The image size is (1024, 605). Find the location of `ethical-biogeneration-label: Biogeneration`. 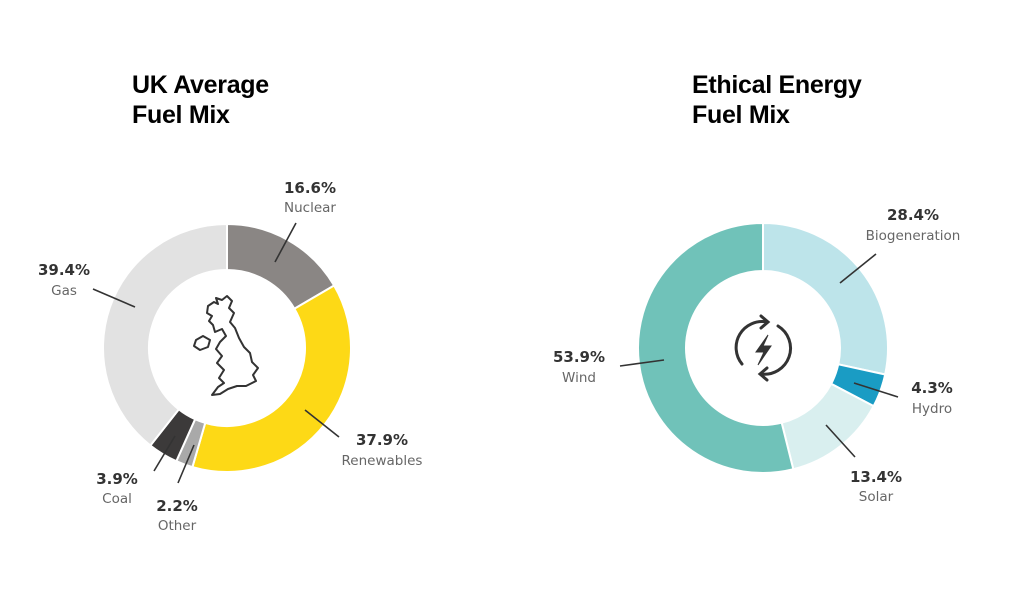

ethical-biogeneration-label: Biogeneration is located at coordinates (913, 236).